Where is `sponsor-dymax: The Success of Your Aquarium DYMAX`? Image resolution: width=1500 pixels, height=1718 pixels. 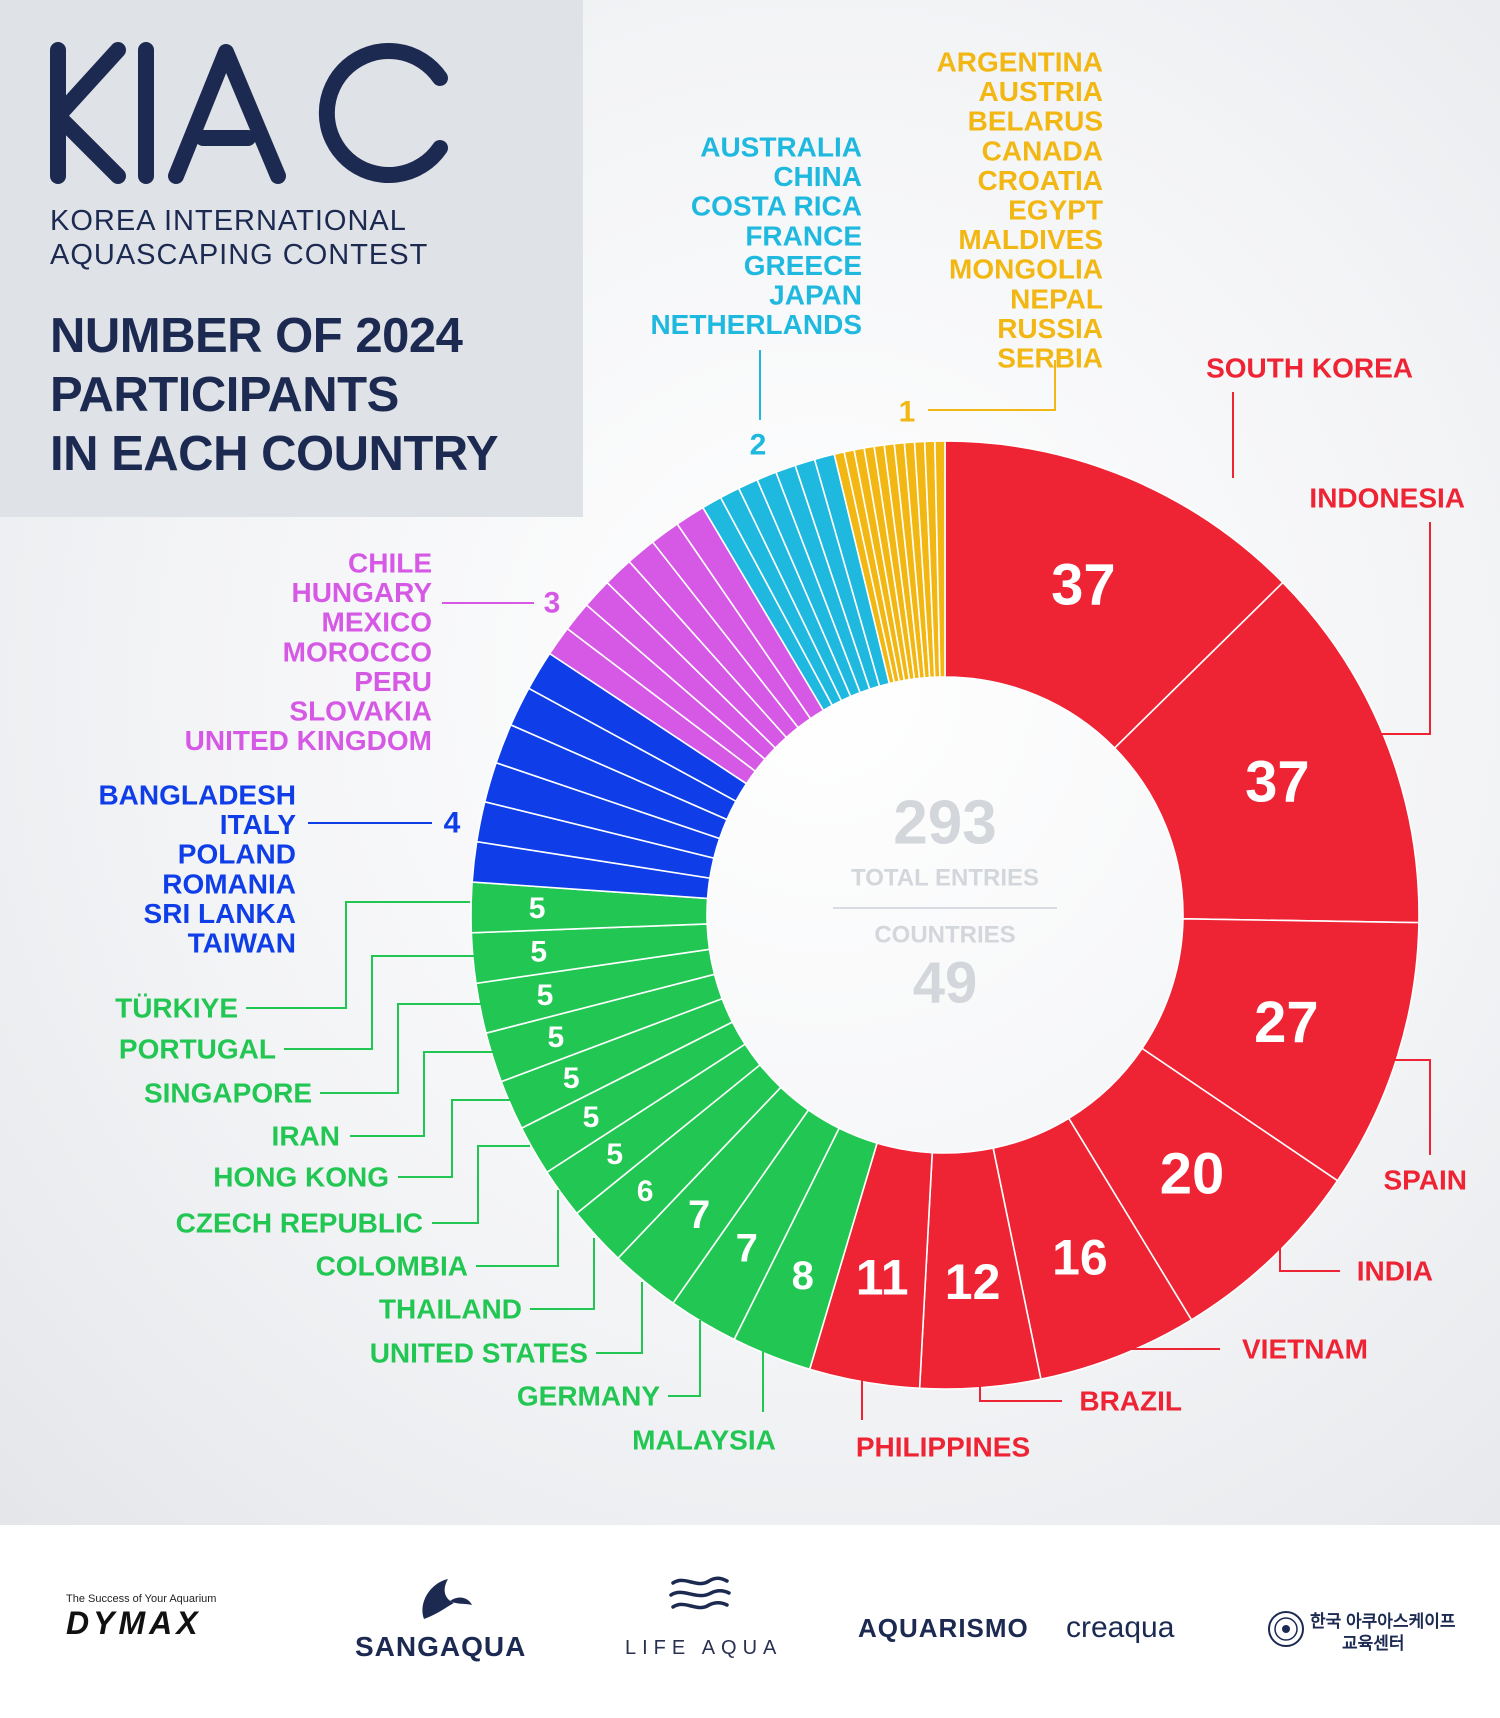 sponsor-dymax: The Success of Your Aquarium DYMAX is located at coordinates (176, 1628).